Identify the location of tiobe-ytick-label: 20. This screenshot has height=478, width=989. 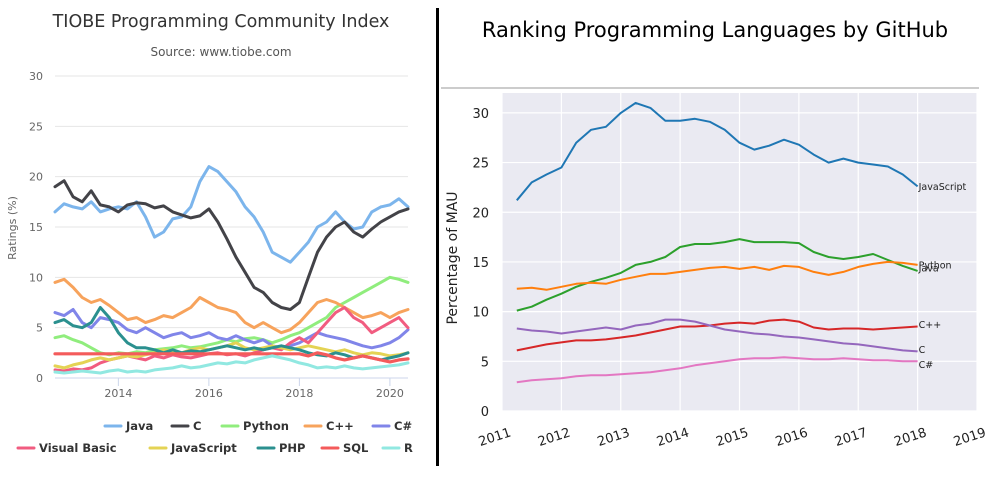
(36, 177).